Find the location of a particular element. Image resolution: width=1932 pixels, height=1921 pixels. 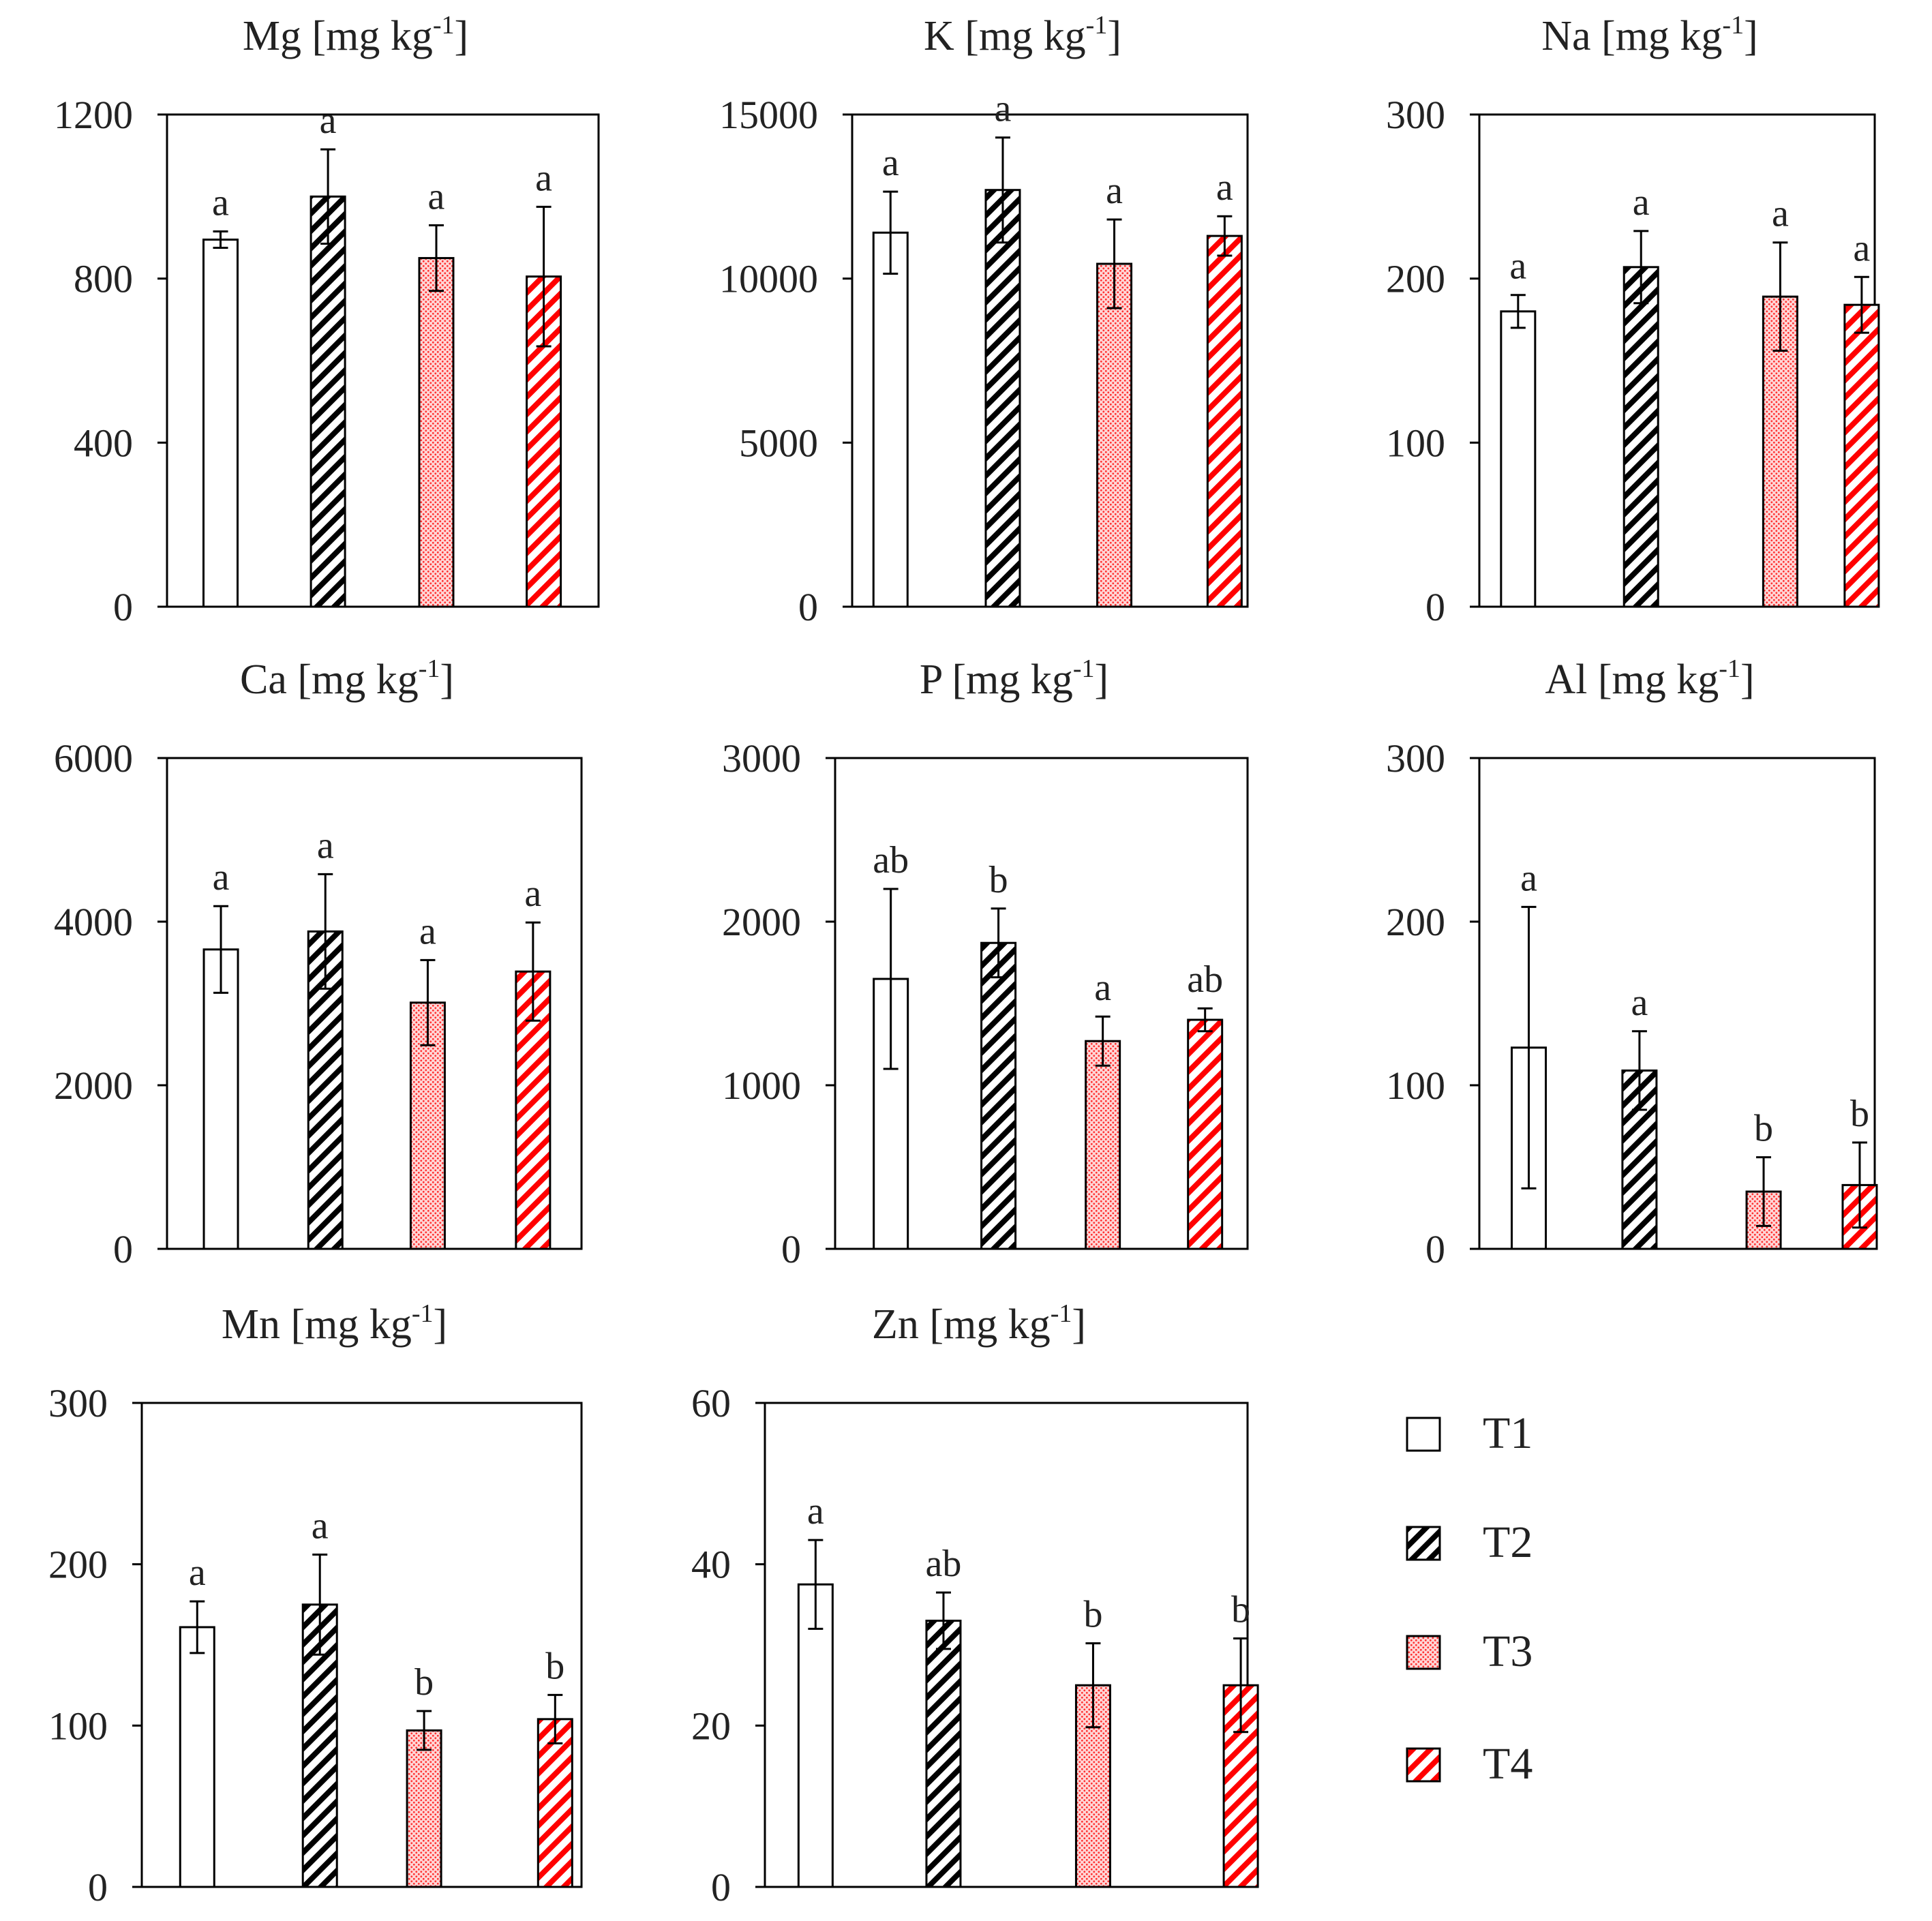

y-tick-label: 15000 is located at coordinates (768, 115).